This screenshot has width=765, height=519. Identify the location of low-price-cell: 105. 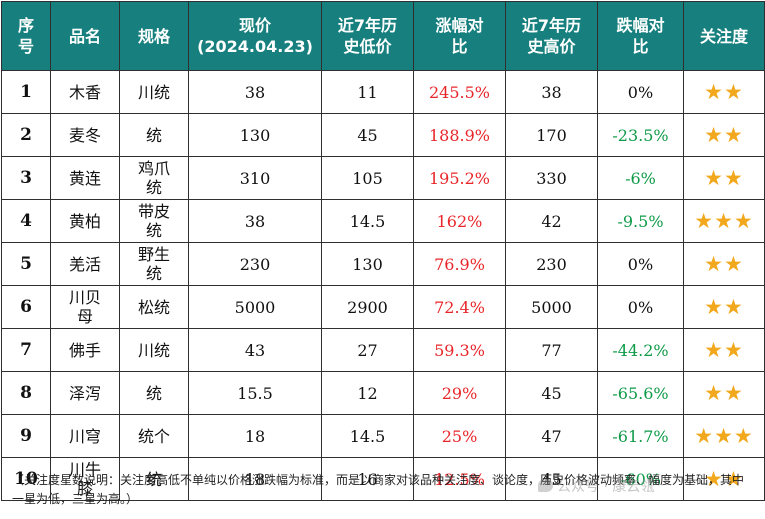
(367, 178).